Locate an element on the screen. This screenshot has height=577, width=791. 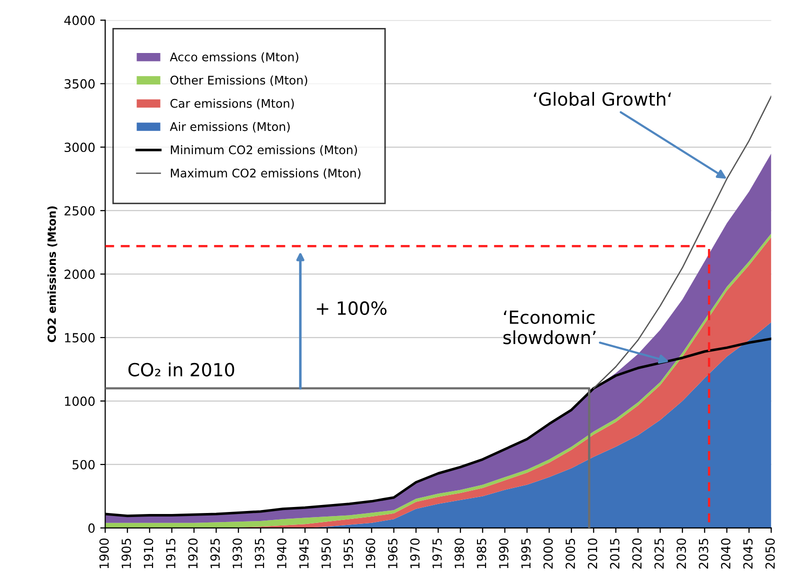
x-tick-label: 1960 is located at coordinates (371, 553).